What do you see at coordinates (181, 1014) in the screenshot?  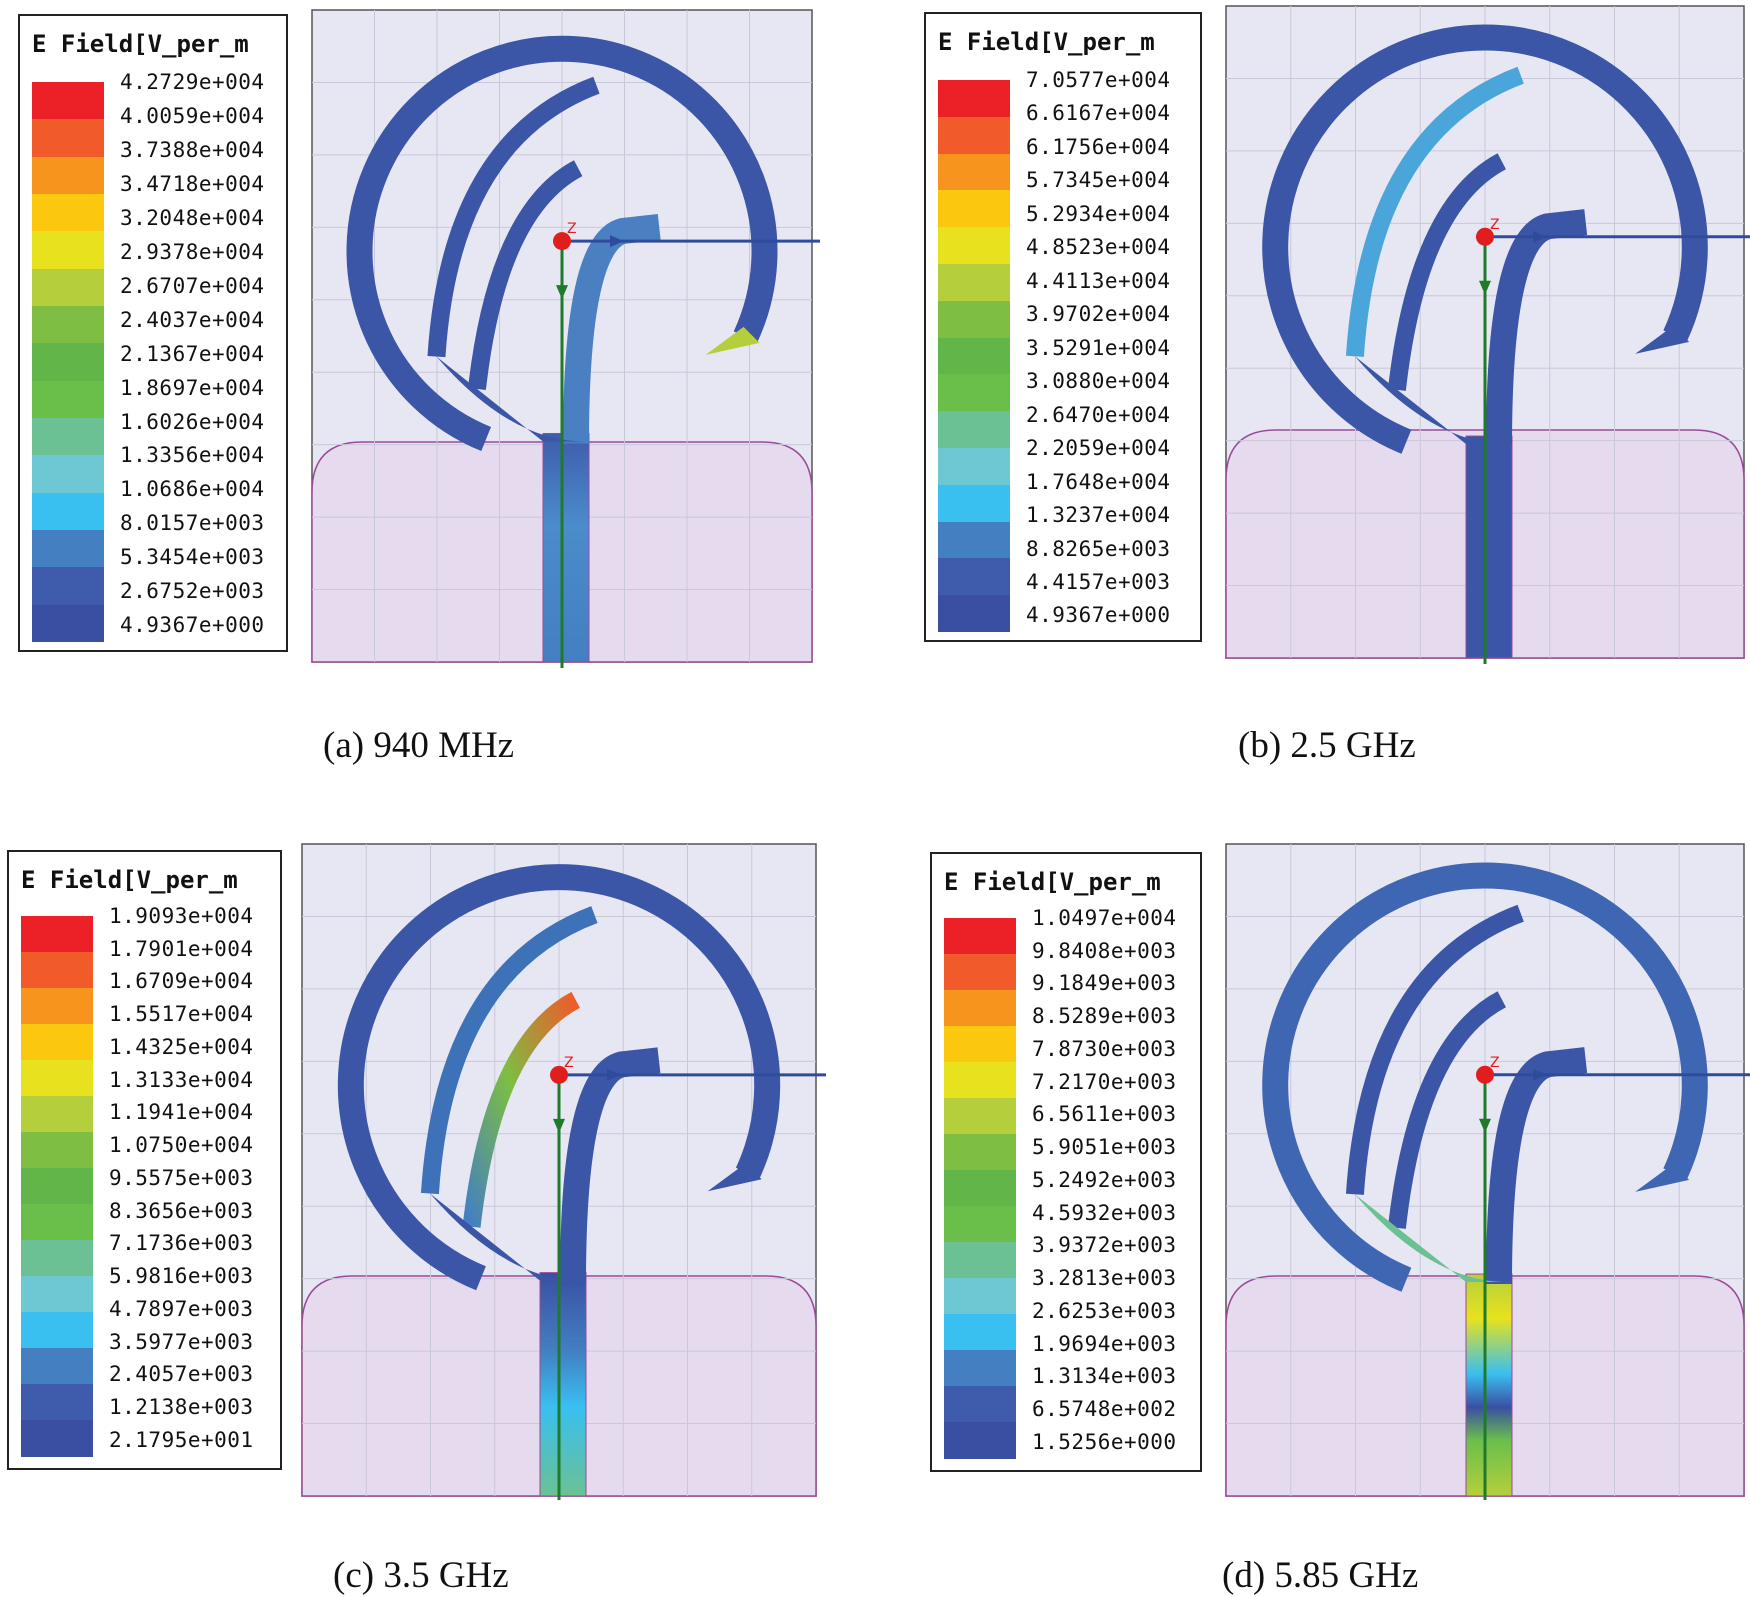 I see `legend-value: 1.5517e+004` at bounding box center [181, 1014].